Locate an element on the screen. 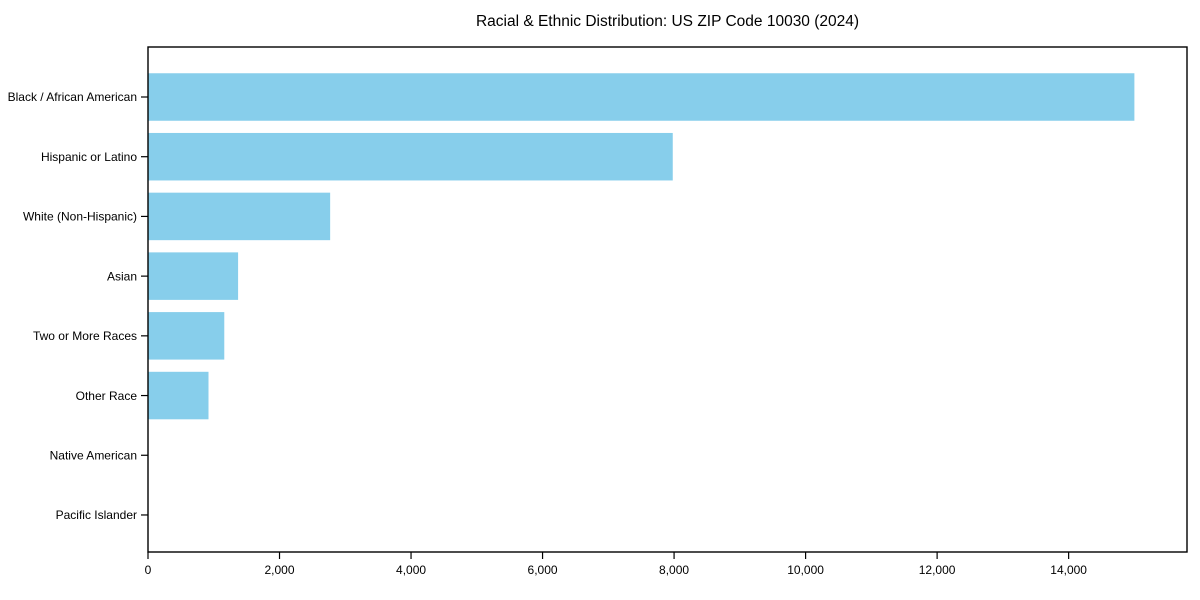  x-tick-label: 6,000 is located at coordinates (543, 570).